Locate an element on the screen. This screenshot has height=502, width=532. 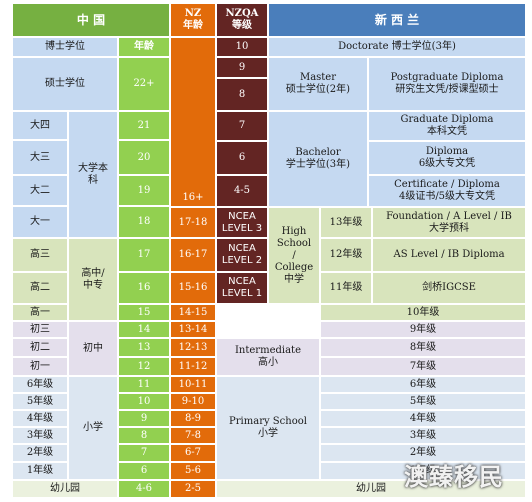
nz-age-17-18: 17-18 is located at coordinates (193, 222).